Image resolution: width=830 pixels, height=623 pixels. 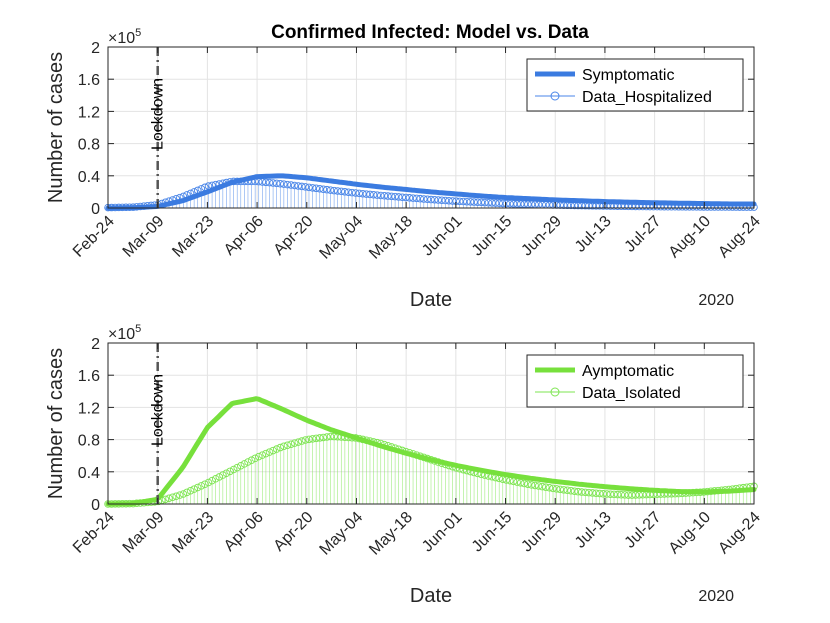 What do you see at coordinates (391, 238) in the screenshot?
I see `x-tick-label: May-18` at bounding box center [391, 238].